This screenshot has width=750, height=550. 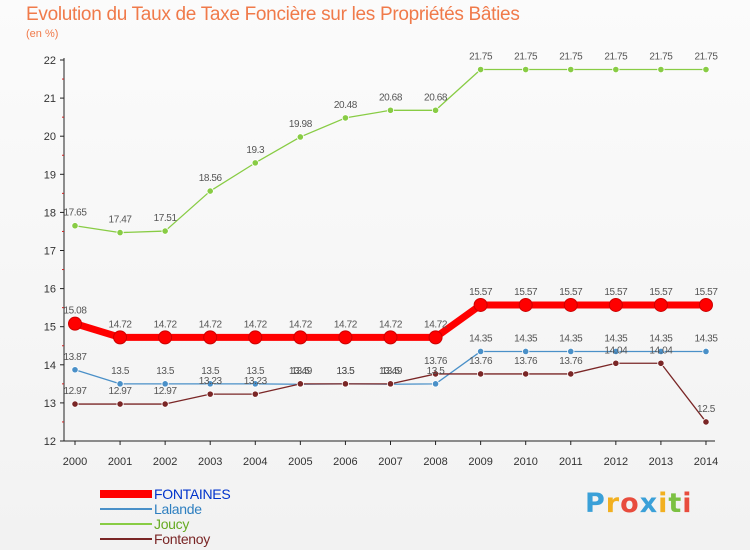 I want to click on x-tick-label: 2012, so click(x=616, y=462).